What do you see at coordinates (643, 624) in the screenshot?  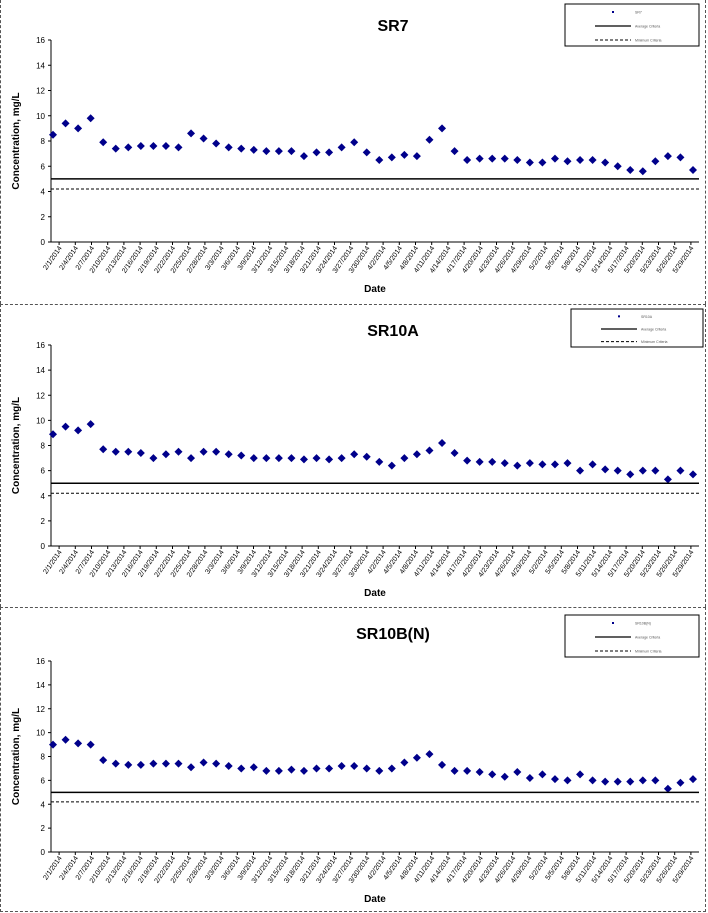 I see `legend-label: SR10B(N)` at bounding box center [643, 624].